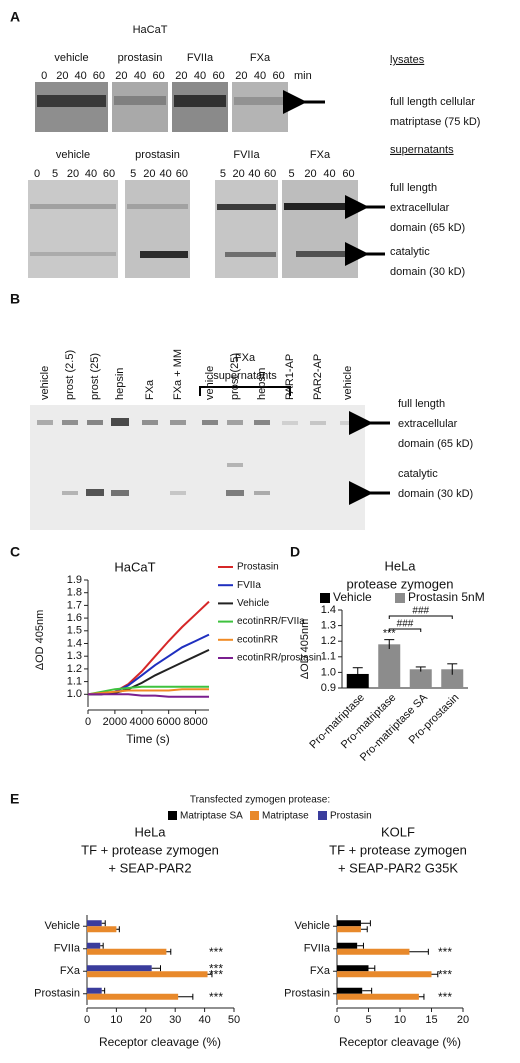 The width and height of the screenshot is (520, 1063). Describe the element at coordinates (290, 377) in the screenshot. I see `lane-label: PAR1-AP` at that location.